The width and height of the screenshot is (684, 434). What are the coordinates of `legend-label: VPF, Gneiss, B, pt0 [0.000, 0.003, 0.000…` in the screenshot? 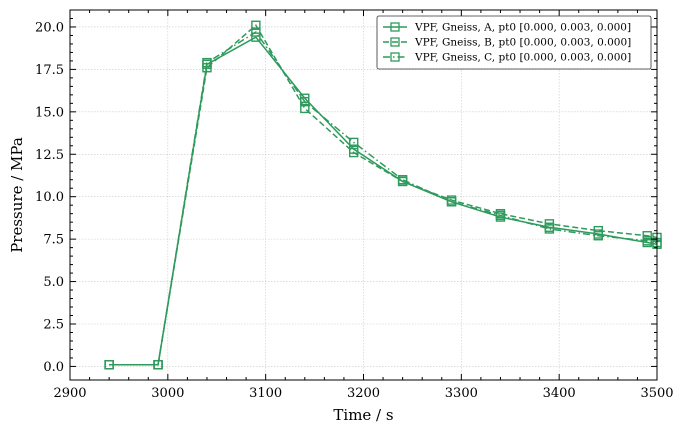 It's located at (522, 43).